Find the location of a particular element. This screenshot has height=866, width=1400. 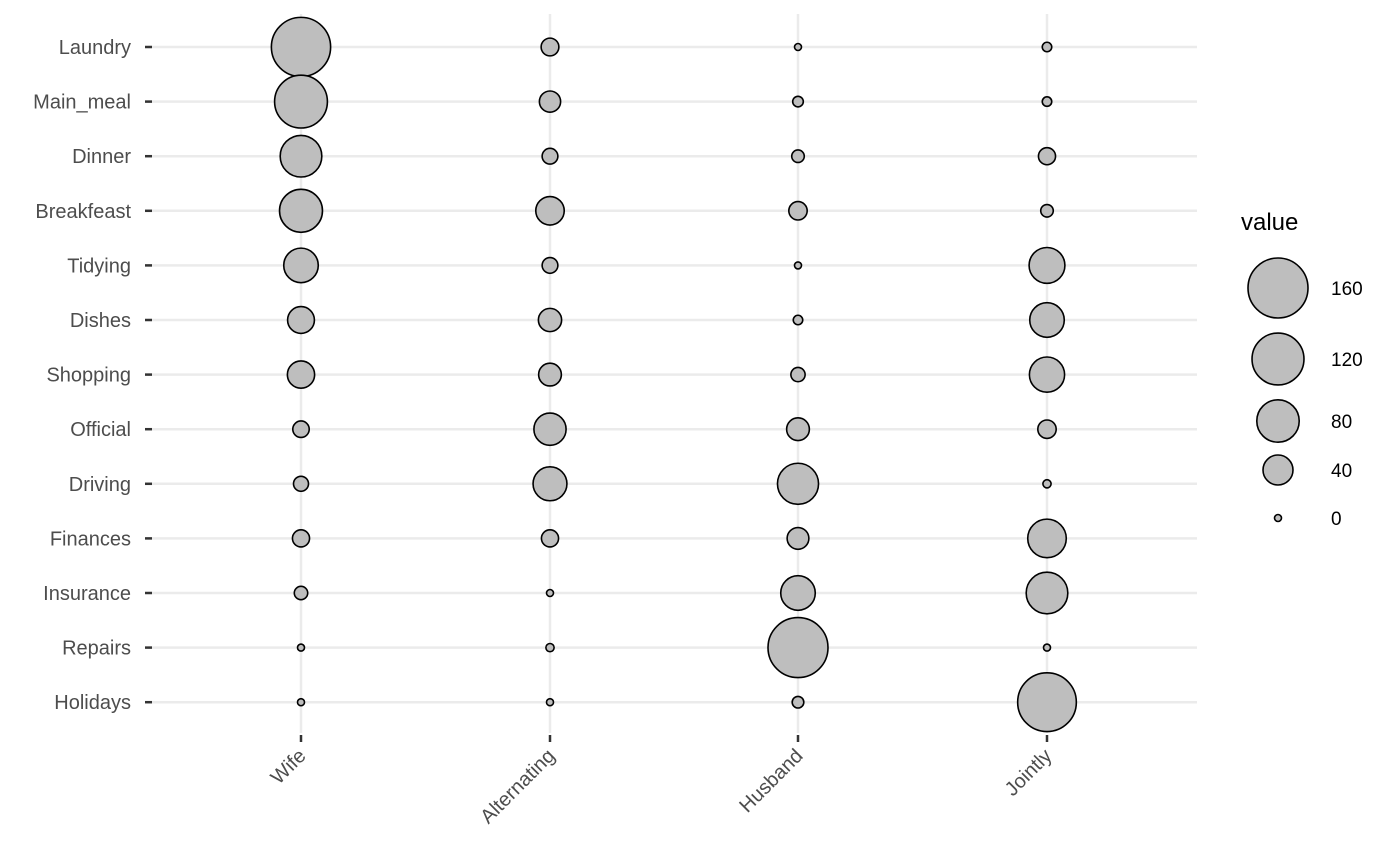

legend-label: 0 is located at coordinates (1336, 519).